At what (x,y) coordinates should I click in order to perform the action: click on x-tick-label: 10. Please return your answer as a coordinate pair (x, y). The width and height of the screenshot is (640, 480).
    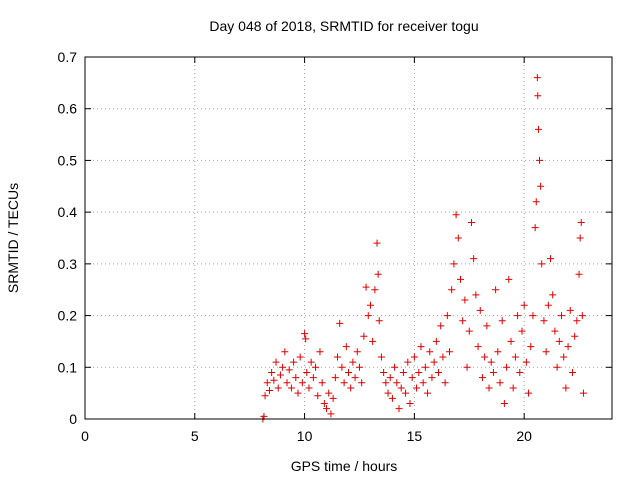
    Looking at the image, I should click on (305, 436).